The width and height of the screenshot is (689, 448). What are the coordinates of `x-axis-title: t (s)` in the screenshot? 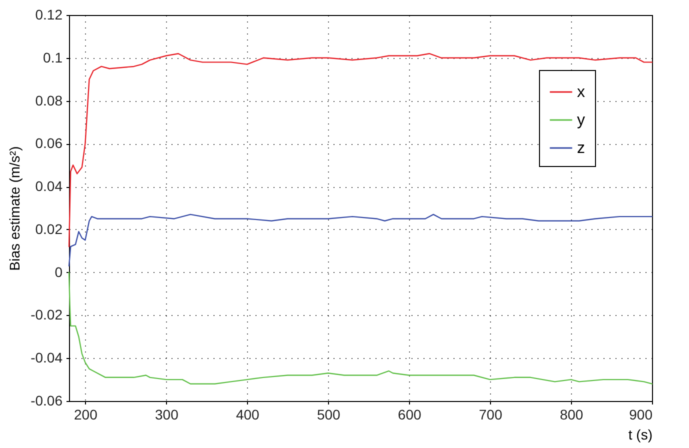 It's located at (640, 434).